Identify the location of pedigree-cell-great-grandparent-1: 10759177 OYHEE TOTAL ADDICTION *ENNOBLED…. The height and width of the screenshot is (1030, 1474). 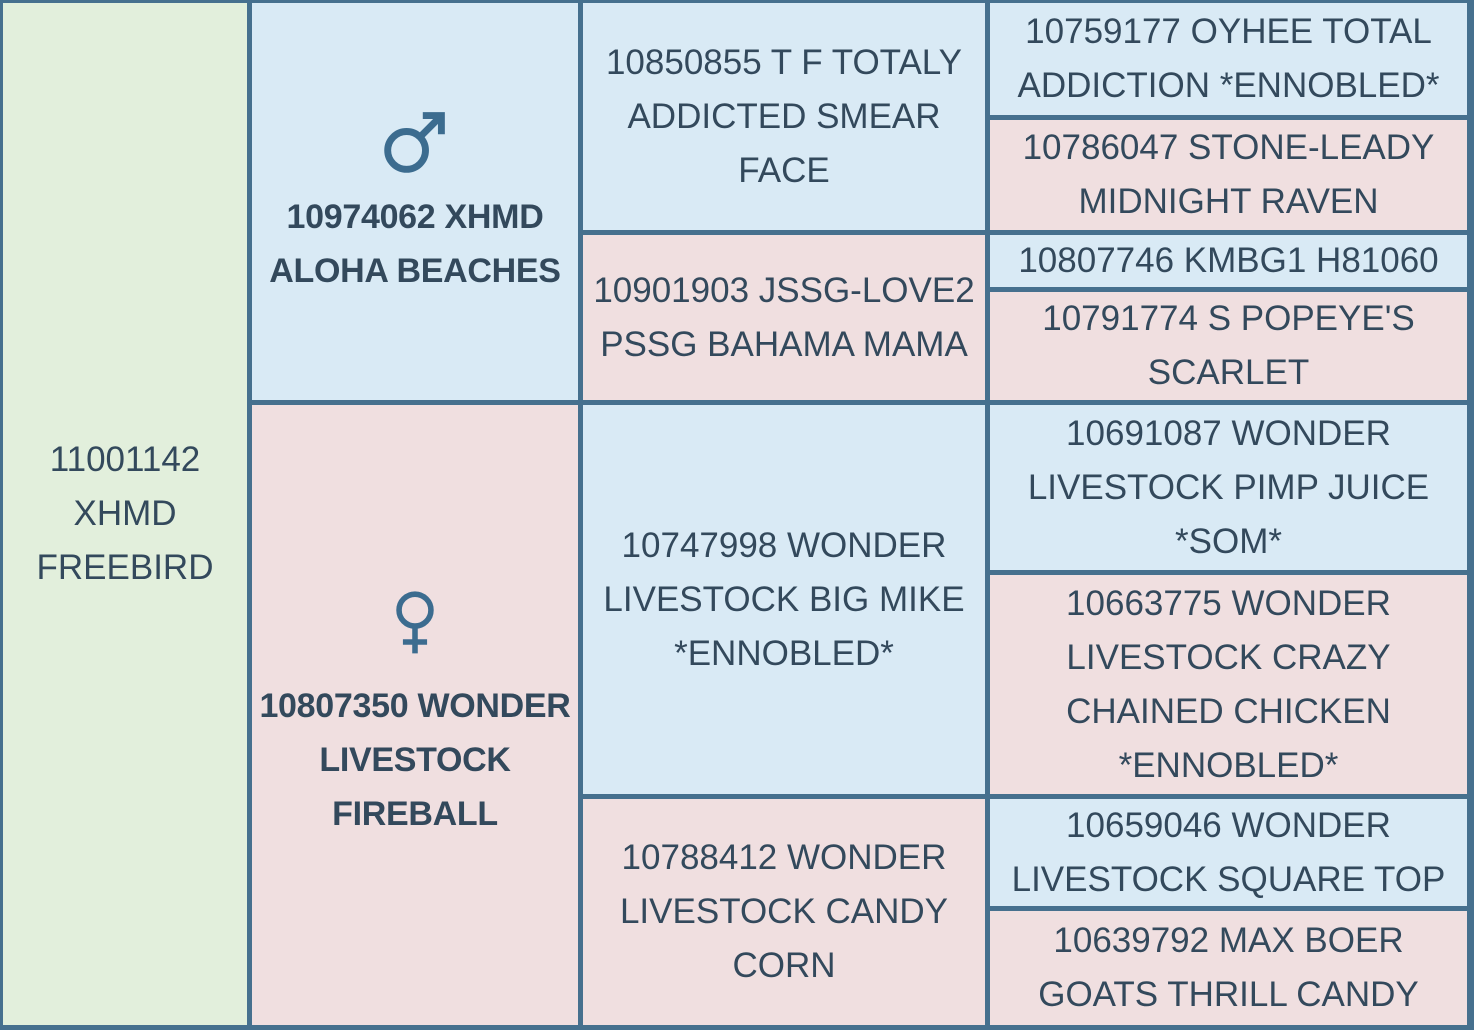
(1228, 59).